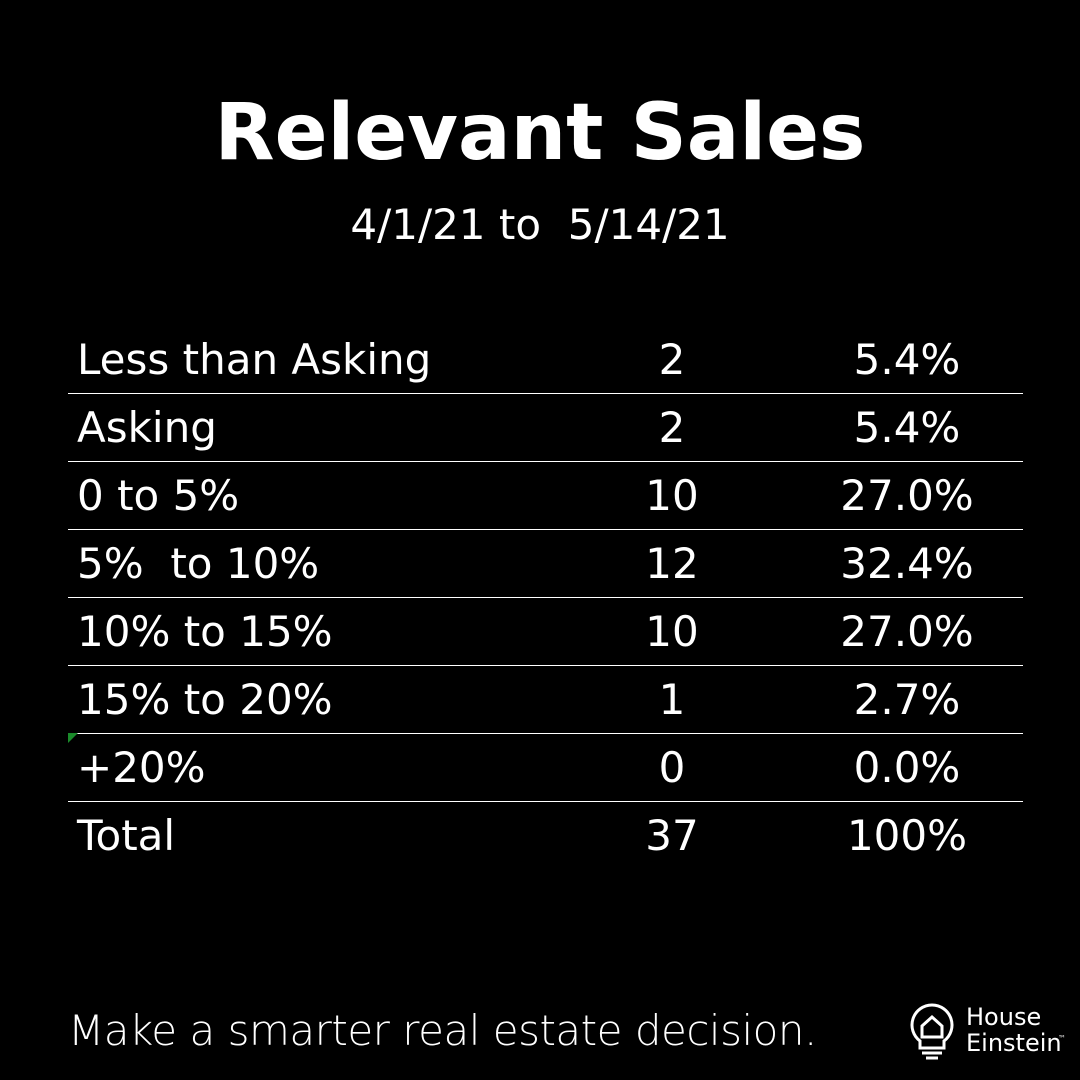  I want to click on percent: 32.4%, so click(907, 563).